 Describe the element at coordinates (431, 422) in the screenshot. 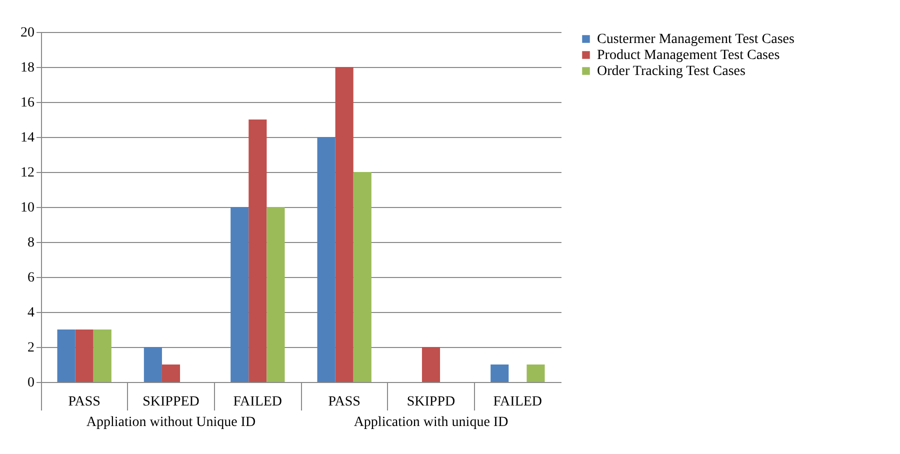

I see `text: Application with unique ID` at that location.